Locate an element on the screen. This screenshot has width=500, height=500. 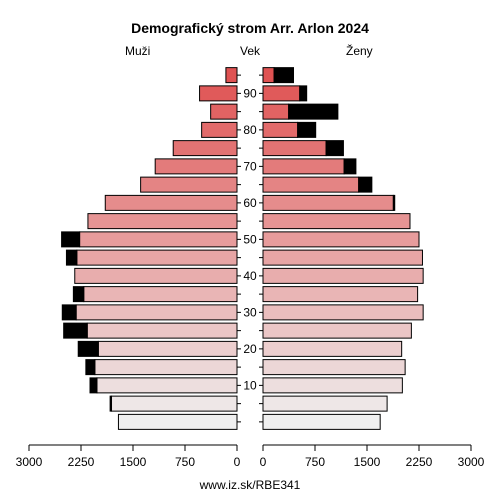
center-label: Vek is located at coordinates (250, 51).